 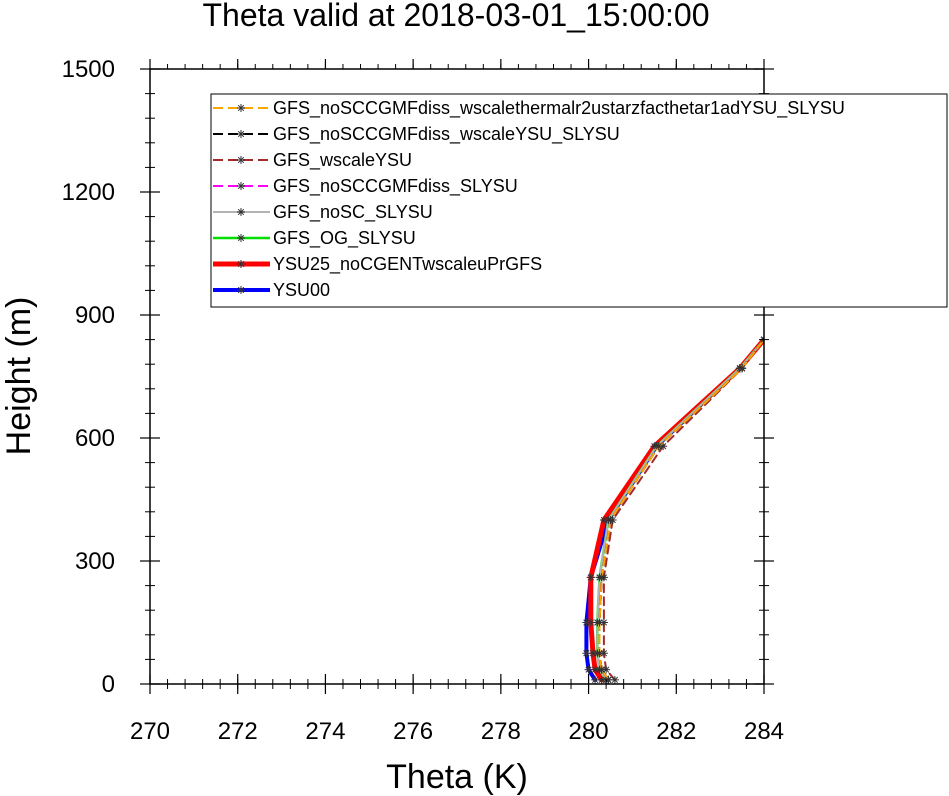 I want to click on chart-title: Theta valid at 2018-03-01_15:00:00, so click(x=455, y=16).